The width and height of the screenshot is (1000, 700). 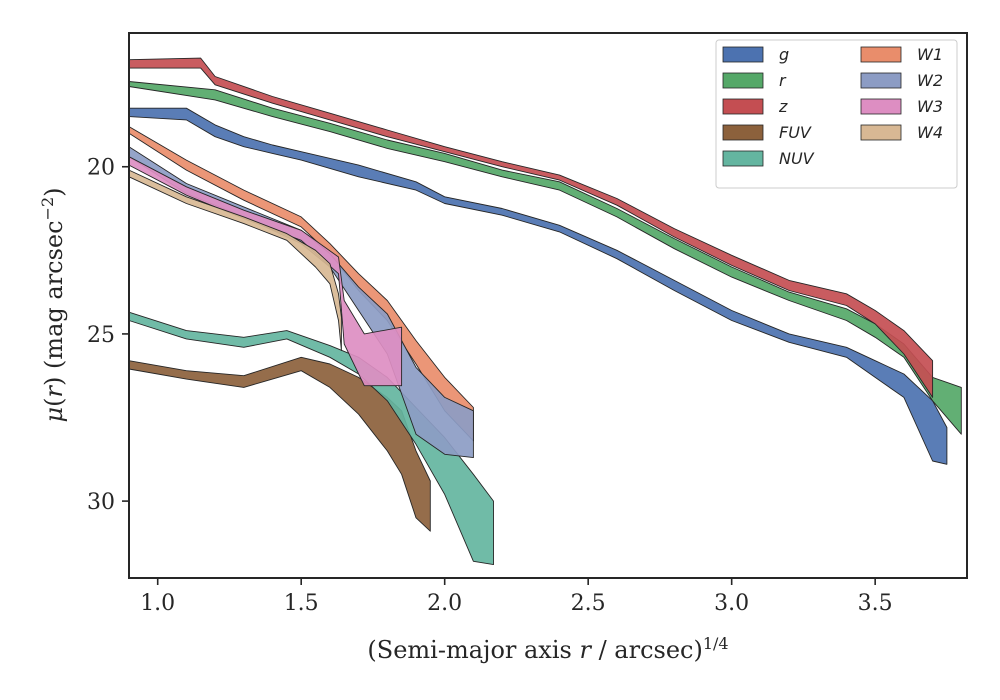 I want to click on legend-swatch-g, so click(x=743, y=54).